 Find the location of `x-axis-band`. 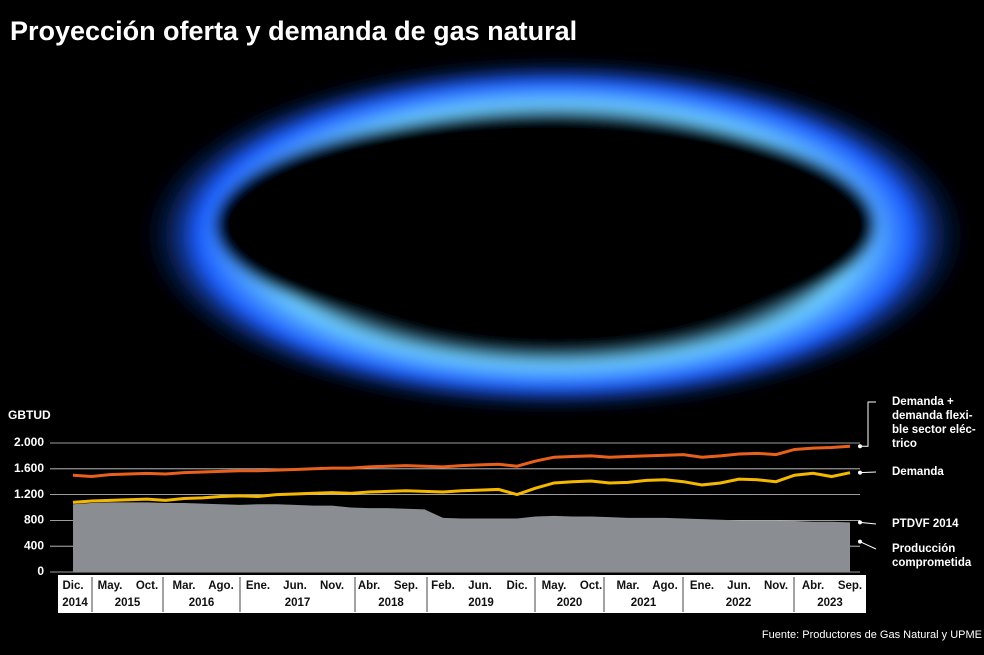

x-axis-band is located at coordinates (462, 594).